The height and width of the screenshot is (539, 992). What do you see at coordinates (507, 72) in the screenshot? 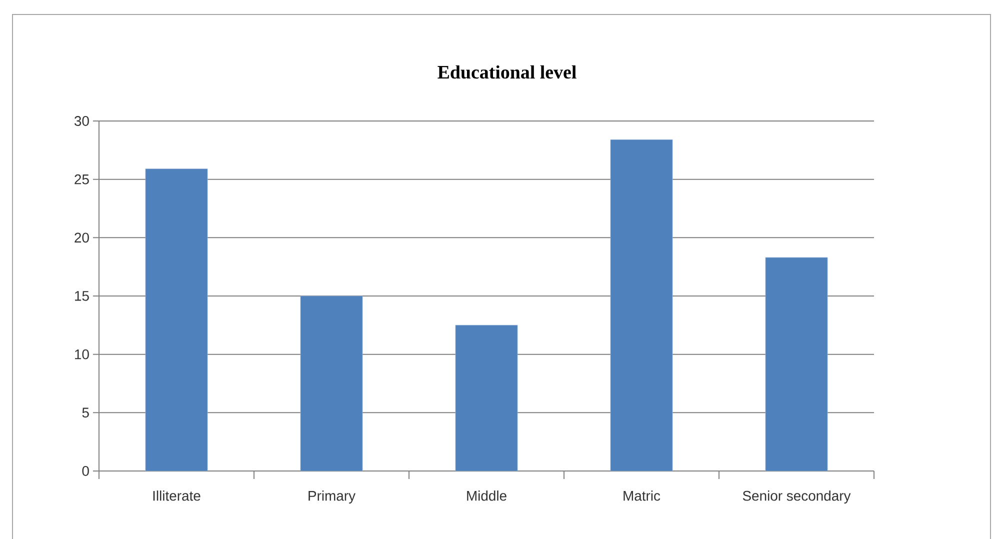
I see `chart-title: Educational level` at bounding box center [507, 72].